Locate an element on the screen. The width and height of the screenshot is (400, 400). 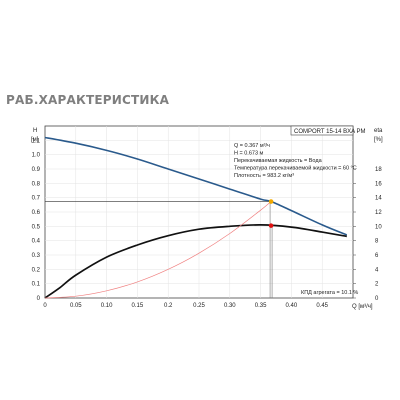
info-line: Плотность = 983.2 кг/м³ is located at coordinates (264, 176).